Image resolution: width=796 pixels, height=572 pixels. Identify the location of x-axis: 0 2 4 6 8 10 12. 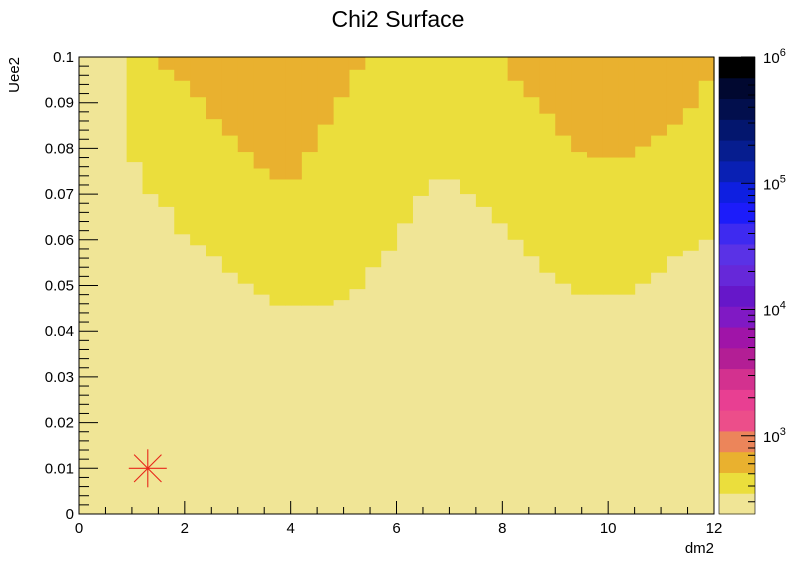
(399, 519).